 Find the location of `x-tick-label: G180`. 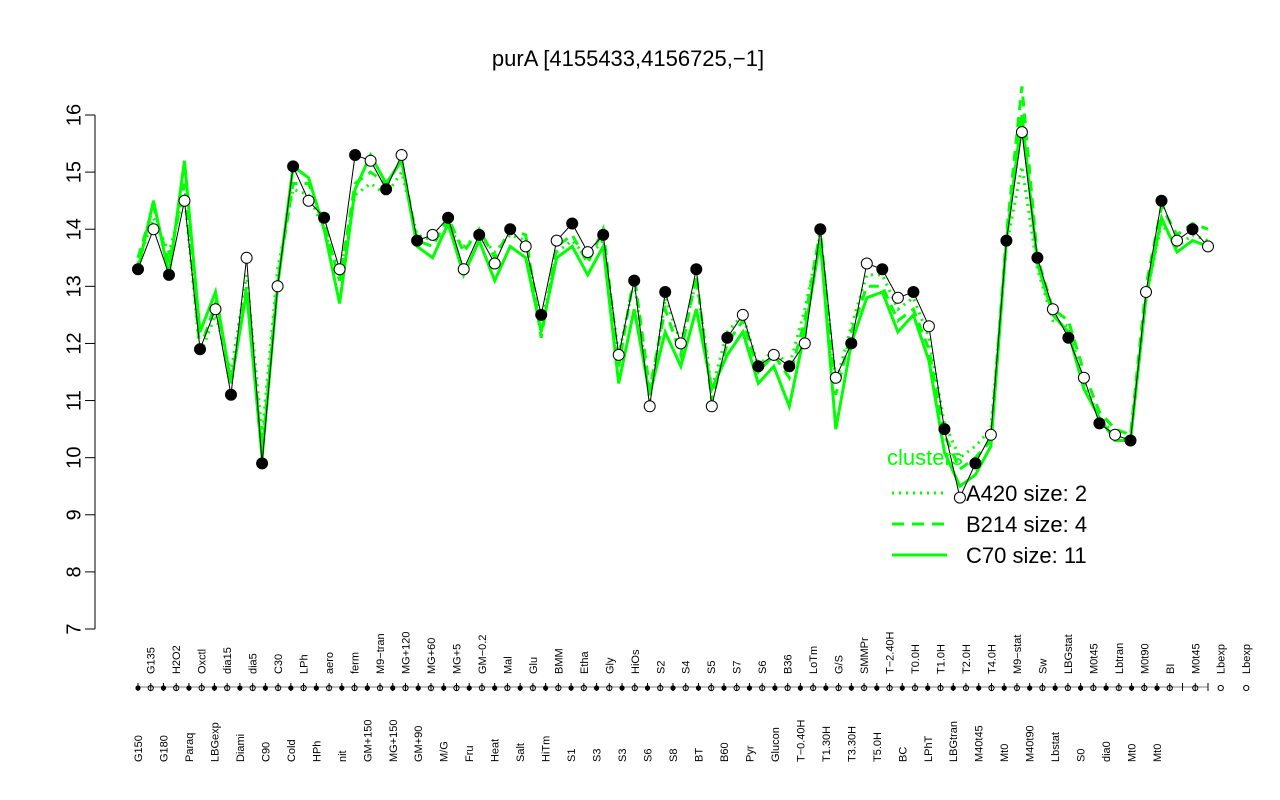

x-tick-label: G180 is located at coordinates (164, 748).